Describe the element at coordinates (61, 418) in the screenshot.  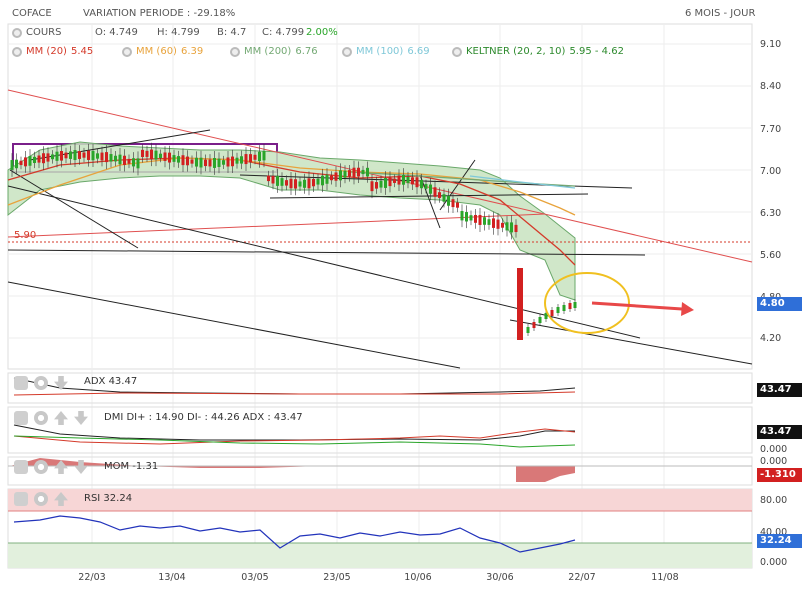
I see `dmi-up-icon` at that location.